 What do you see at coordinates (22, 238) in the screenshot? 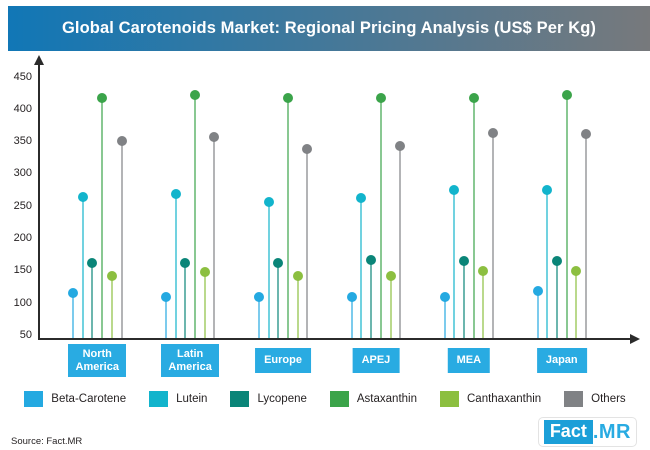
I see `y-tick-label: 200` at bounding box center [22, 238].